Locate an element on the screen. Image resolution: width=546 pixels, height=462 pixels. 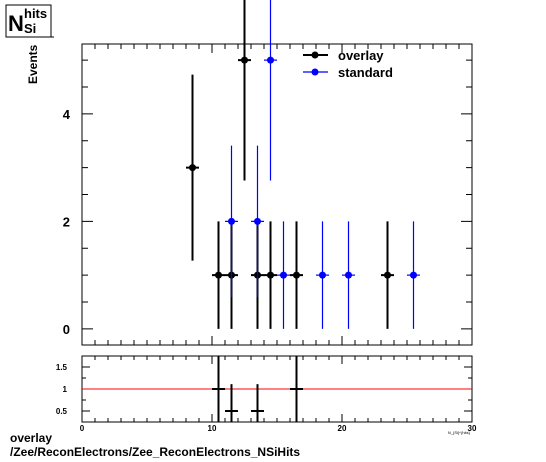
y-tick-label: 0 is located at coordinates (66, 329).